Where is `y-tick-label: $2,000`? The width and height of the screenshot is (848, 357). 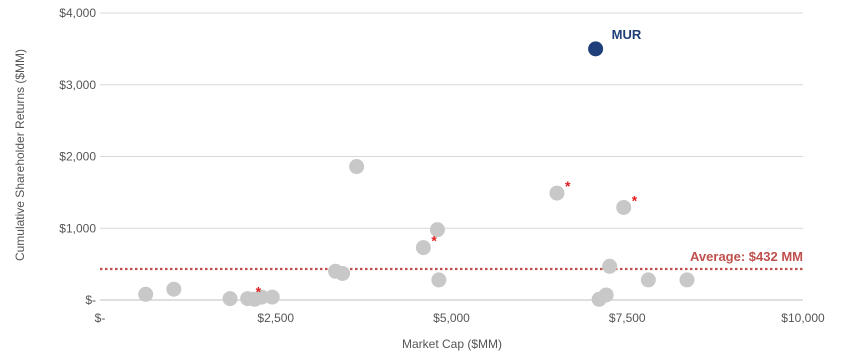 y-tick-label: $2,000 is located at coordinates (77, 157).